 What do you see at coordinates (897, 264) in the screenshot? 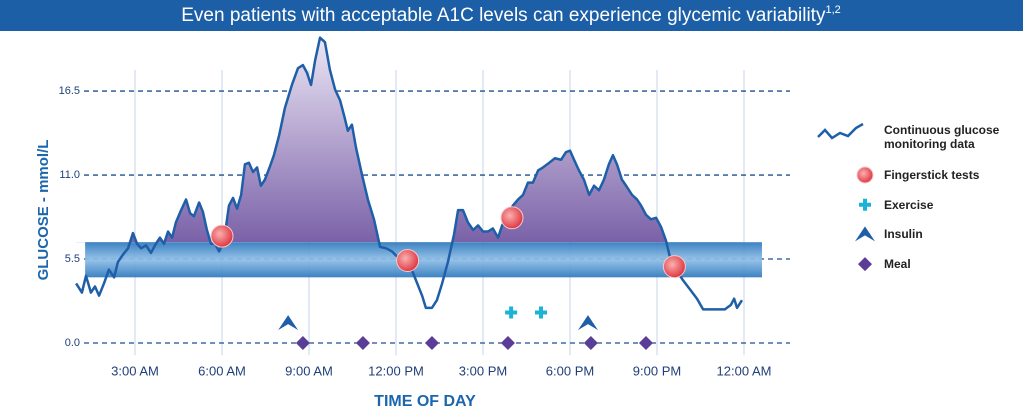
I see `legend-label: Meal` at bounding box center [897, 264].